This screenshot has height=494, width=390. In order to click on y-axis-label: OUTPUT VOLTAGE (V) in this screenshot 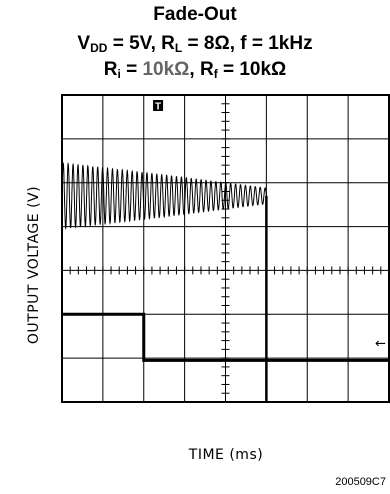, I will do `click(34, 265)`.